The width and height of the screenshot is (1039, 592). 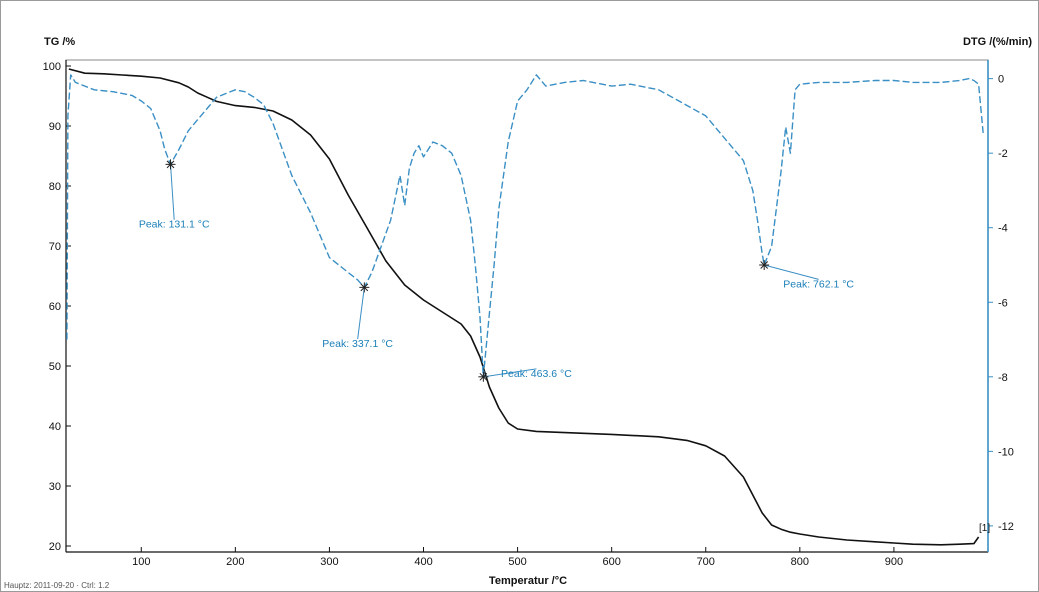 What do you see at coordinates (1003, 303) in the screenshot?
I see `y-right-tick-label: -6` at bounding box center [1003, 303].